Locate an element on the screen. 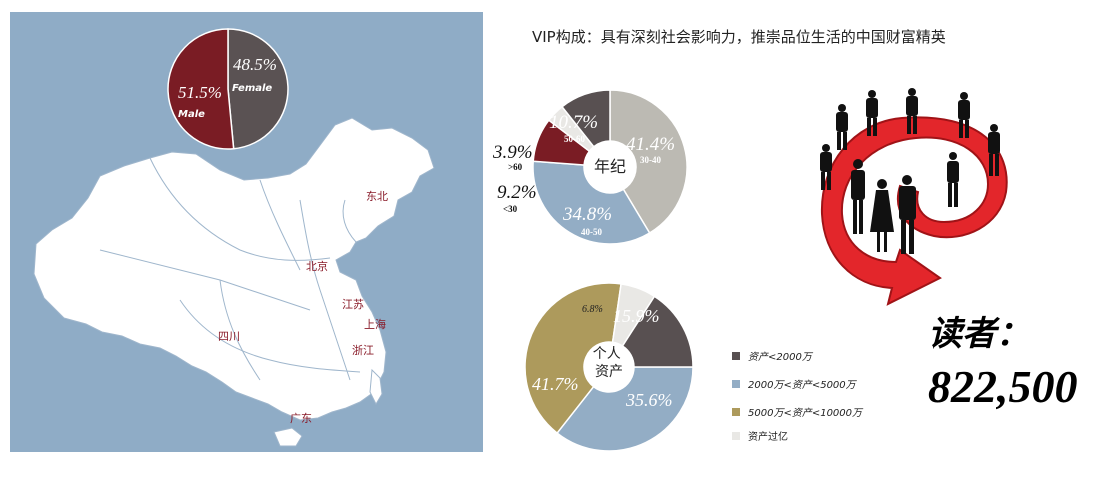  gender-slice-female is located at coordinates (258, 89).